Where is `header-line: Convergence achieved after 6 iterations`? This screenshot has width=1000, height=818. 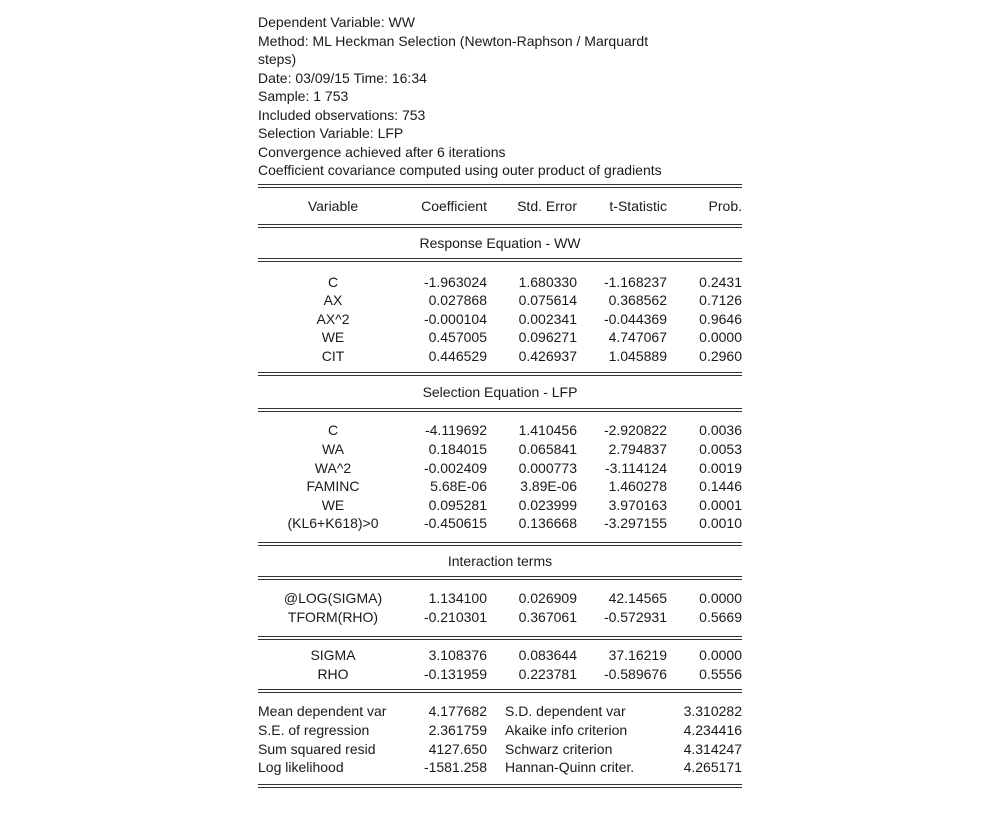
header-line: Convergence achieved after 6 iterations is located at coordinates (382, 151).